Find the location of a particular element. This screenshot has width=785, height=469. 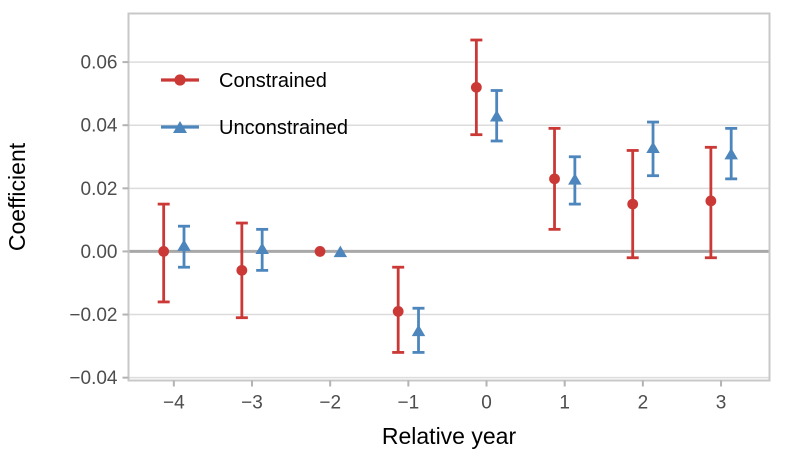

y-axis-title: Coefficient is located at coordinates (17, 196).